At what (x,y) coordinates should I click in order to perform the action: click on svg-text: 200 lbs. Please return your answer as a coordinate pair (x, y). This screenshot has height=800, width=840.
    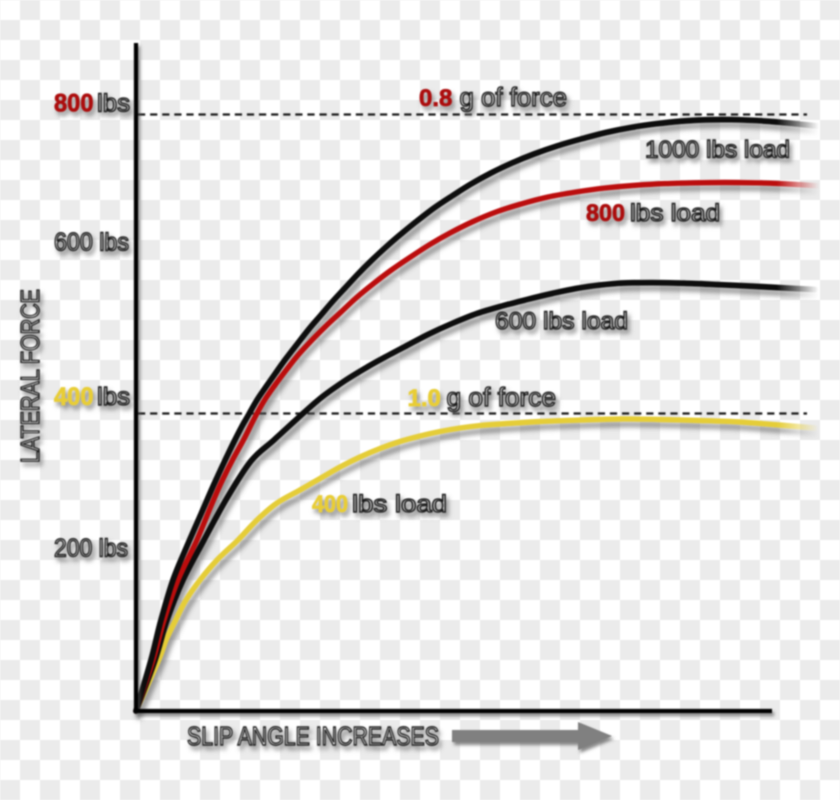
    Looking at the image, I should click on (91, 549).